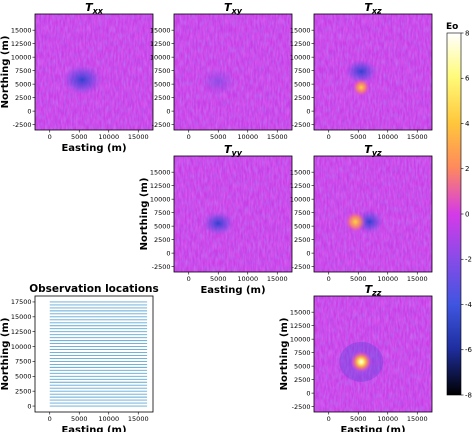 Image resolution: width=474 pixels, height=432 pixels. What do you see at coordinates (468, 260) in the screenshot?
I see `colorbar-tick-label: -2` at bounding box center [468, 260].